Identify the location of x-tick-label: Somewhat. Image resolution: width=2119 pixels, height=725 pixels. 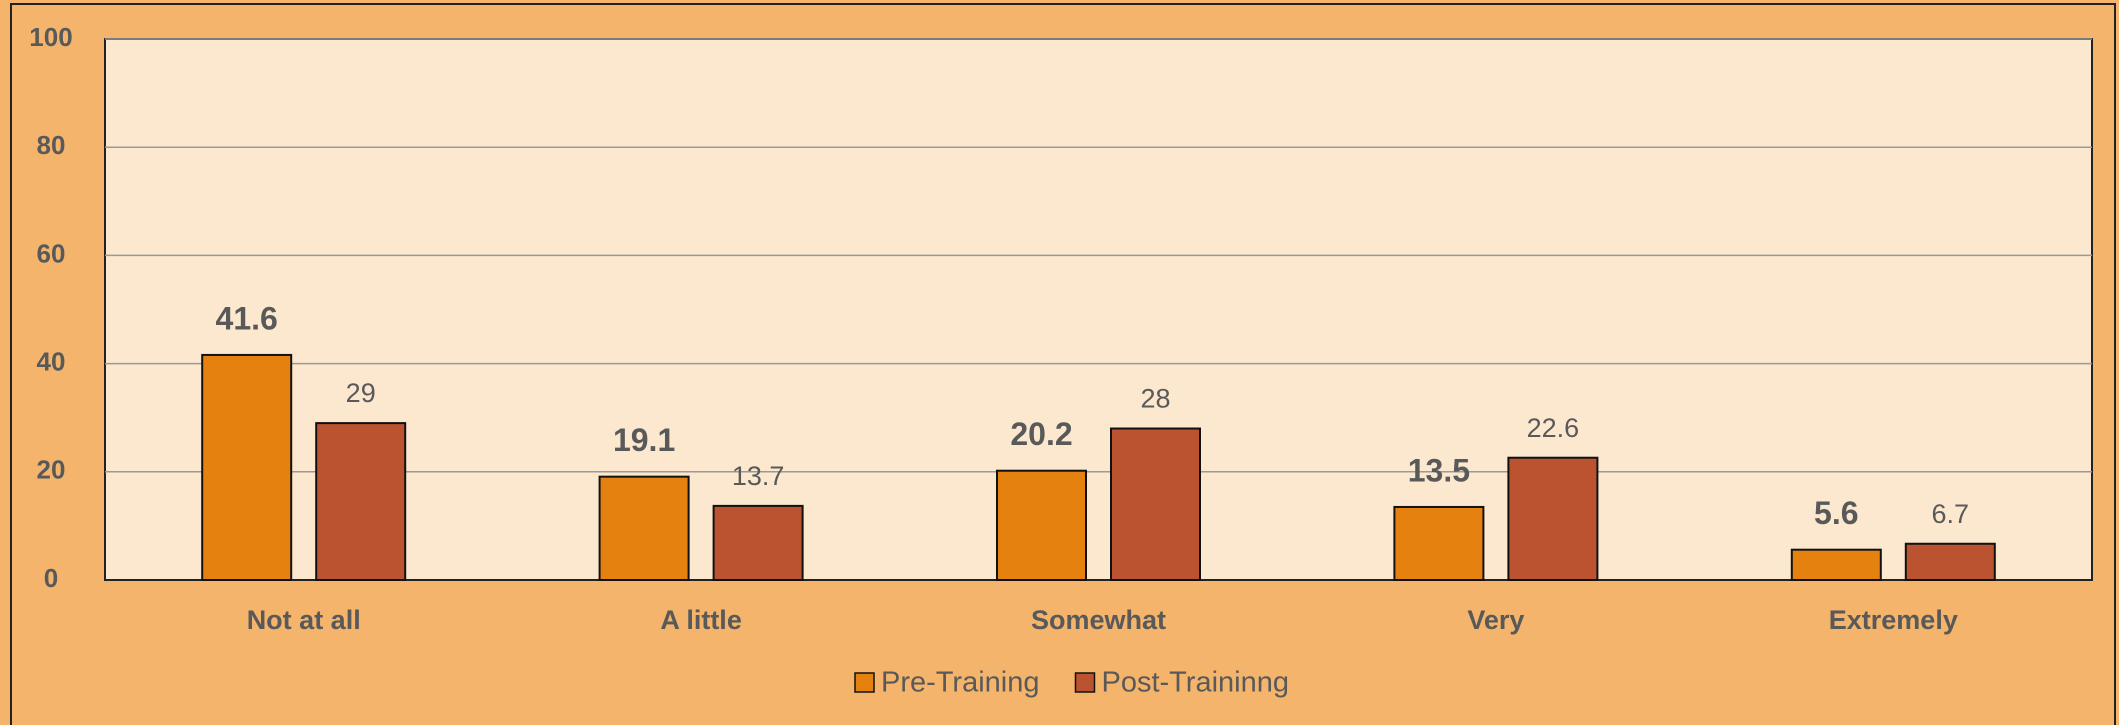
(1098, 620).